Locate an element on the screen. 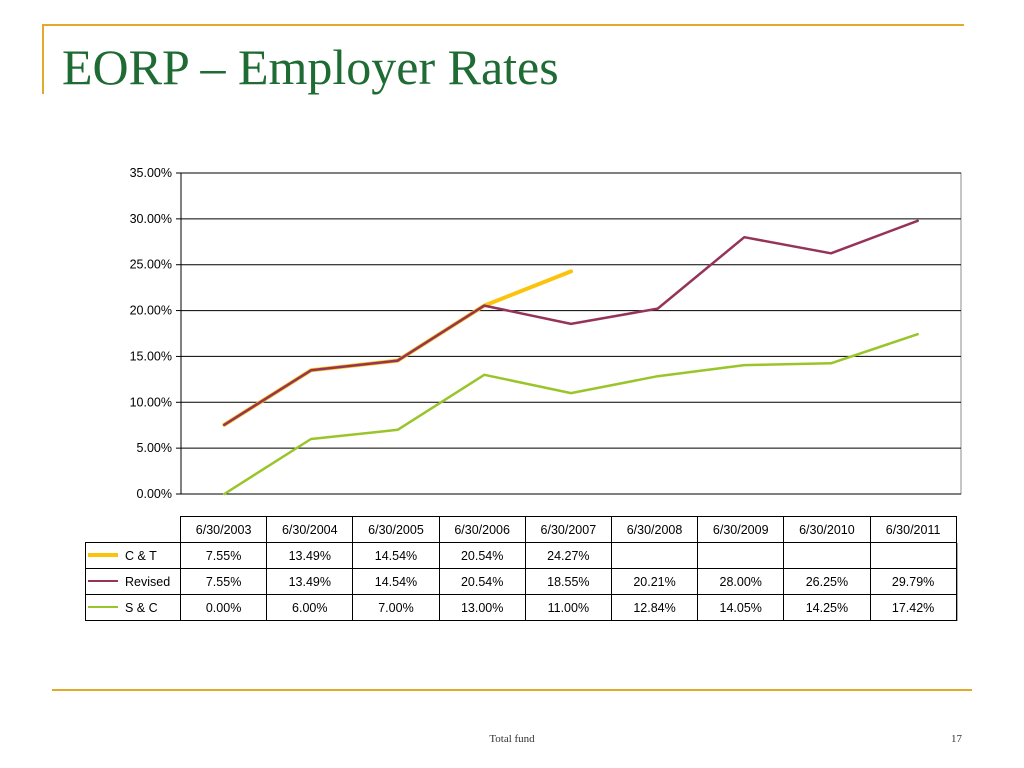 The image size is (1024, 768). frame-left-line is located at coordinates (43, 59).